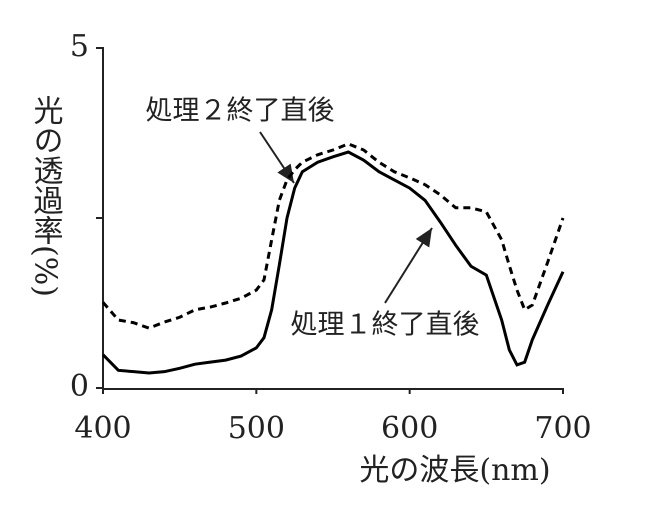 Image resolution: width=645 pixels, height=510 pixels. I want to click on annotation: 処理１終了直後, so click(385, 325).